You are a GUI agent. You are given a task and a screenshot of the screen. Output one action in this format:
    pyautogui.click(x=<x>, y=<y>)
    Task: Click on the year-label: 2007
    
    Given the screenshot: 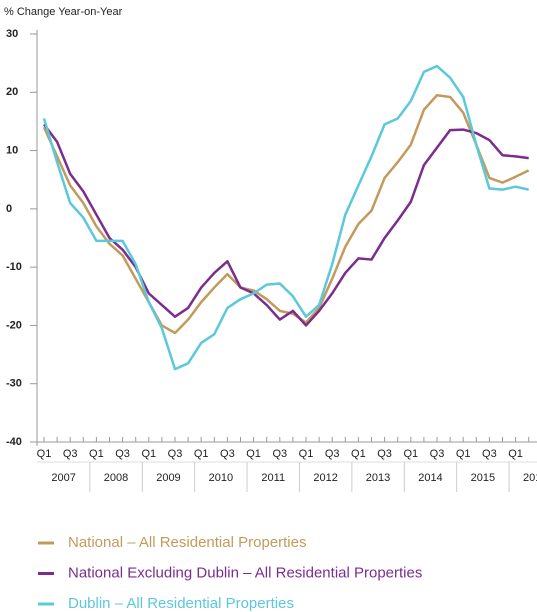 What is the action you would take?
    pyautogui.click(x=63, y=478)
    